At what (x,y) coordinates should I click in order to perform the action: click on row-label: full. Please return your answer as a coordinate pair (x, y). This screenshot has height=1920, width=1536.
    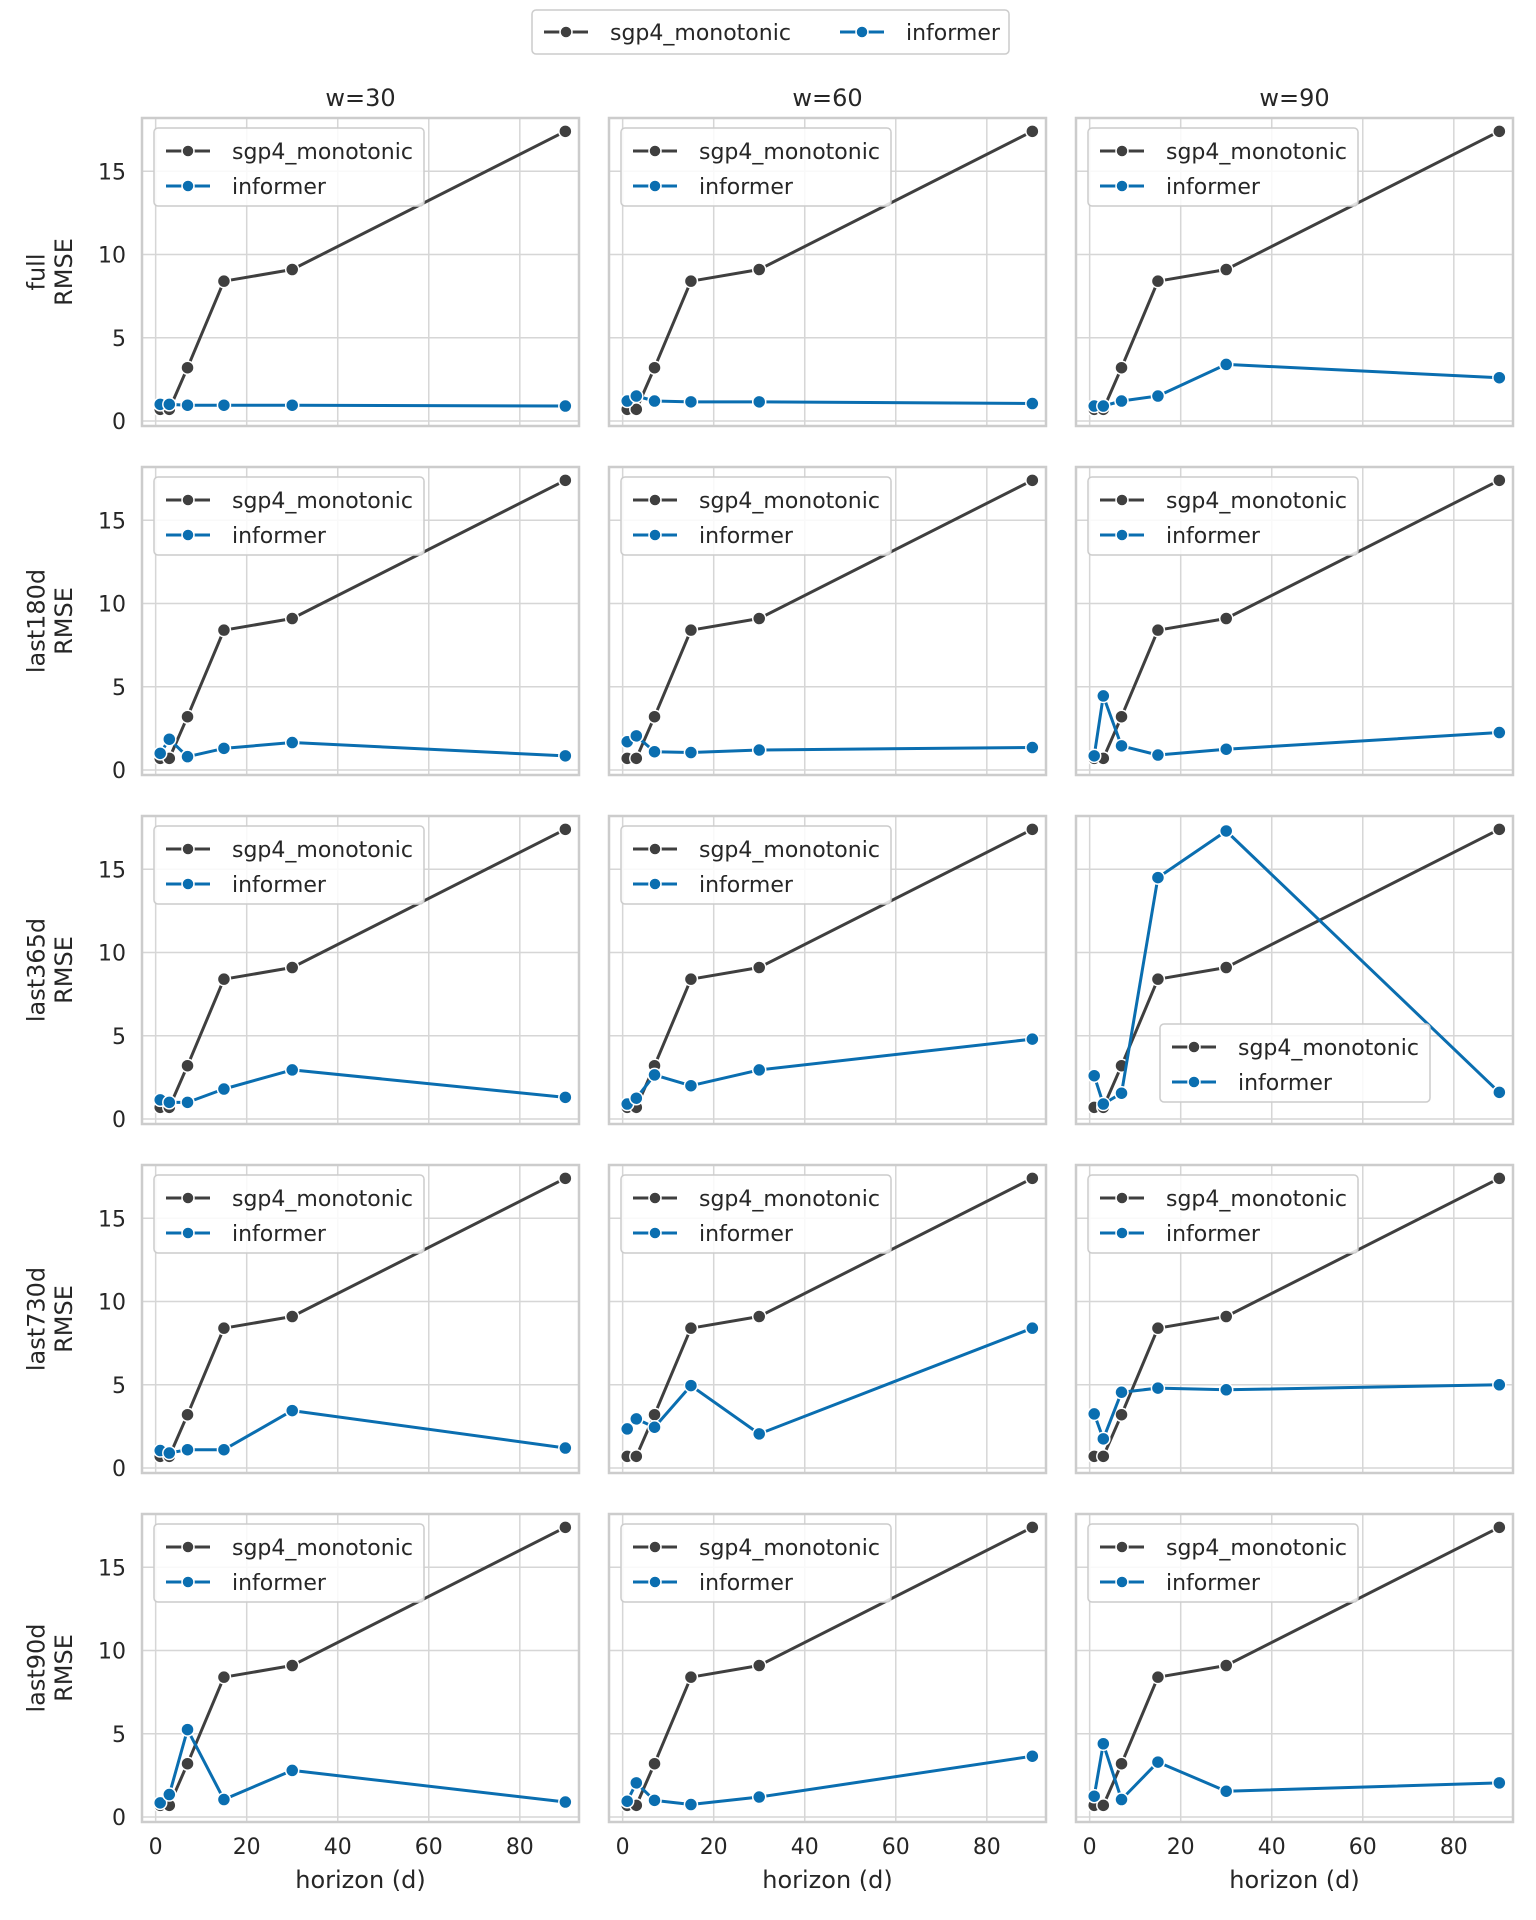
    Looking at the image, I should click on (36, 272).